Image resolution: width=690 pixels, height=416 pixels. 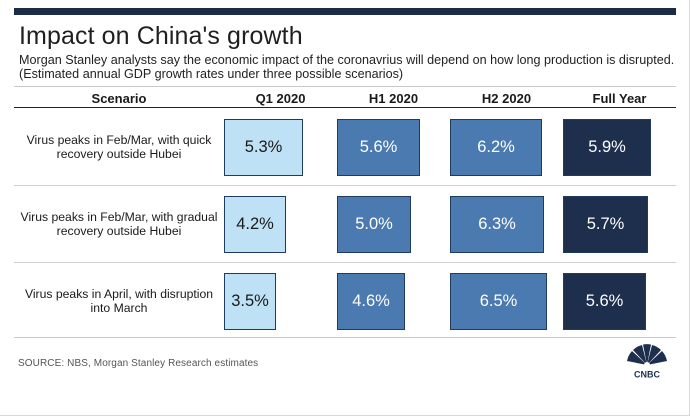 I want to click on column-header-scenario: Scenario, so click(x=119, y=98).